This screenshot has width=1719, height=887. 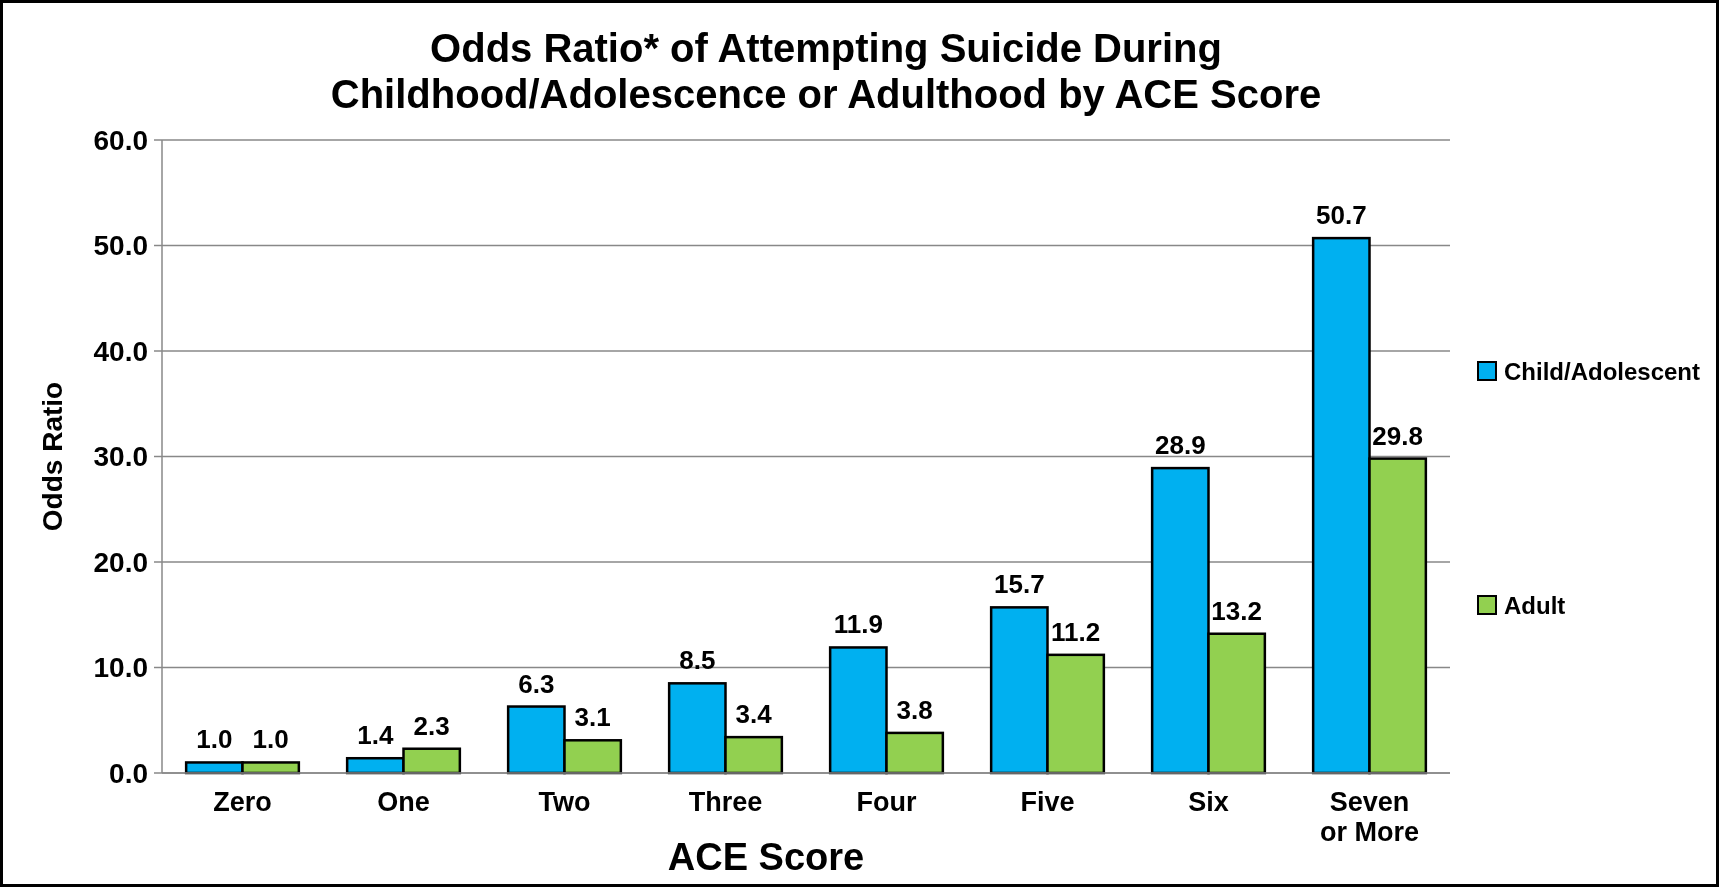 What do you see at coordinates (375, 735) in the screenshot?
I see `data-label: 1.4` at bounding box center [375, 735].